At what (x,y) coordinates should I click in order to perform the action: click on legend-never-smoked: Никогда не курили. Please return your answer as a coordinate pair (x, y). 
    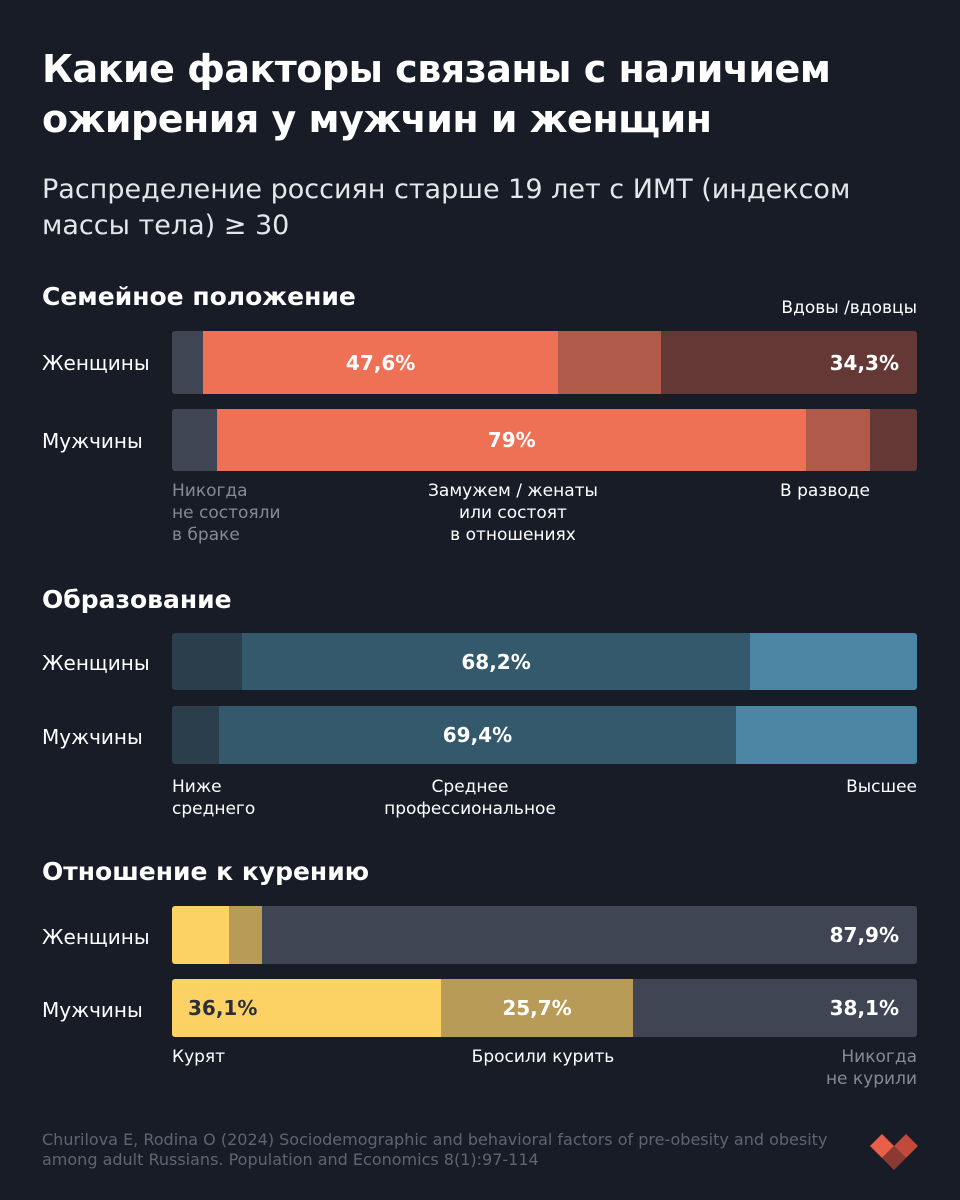
    Looking at the image, I should click on (871, 1068).